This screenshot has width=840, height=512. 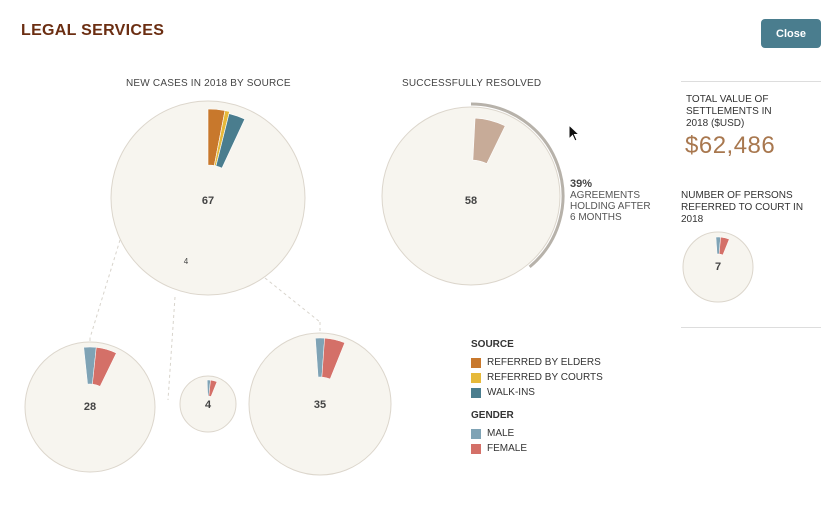 I want to click on settlements-label-line-2: SETTLEMENTS IN, so click(x=729, y=111).